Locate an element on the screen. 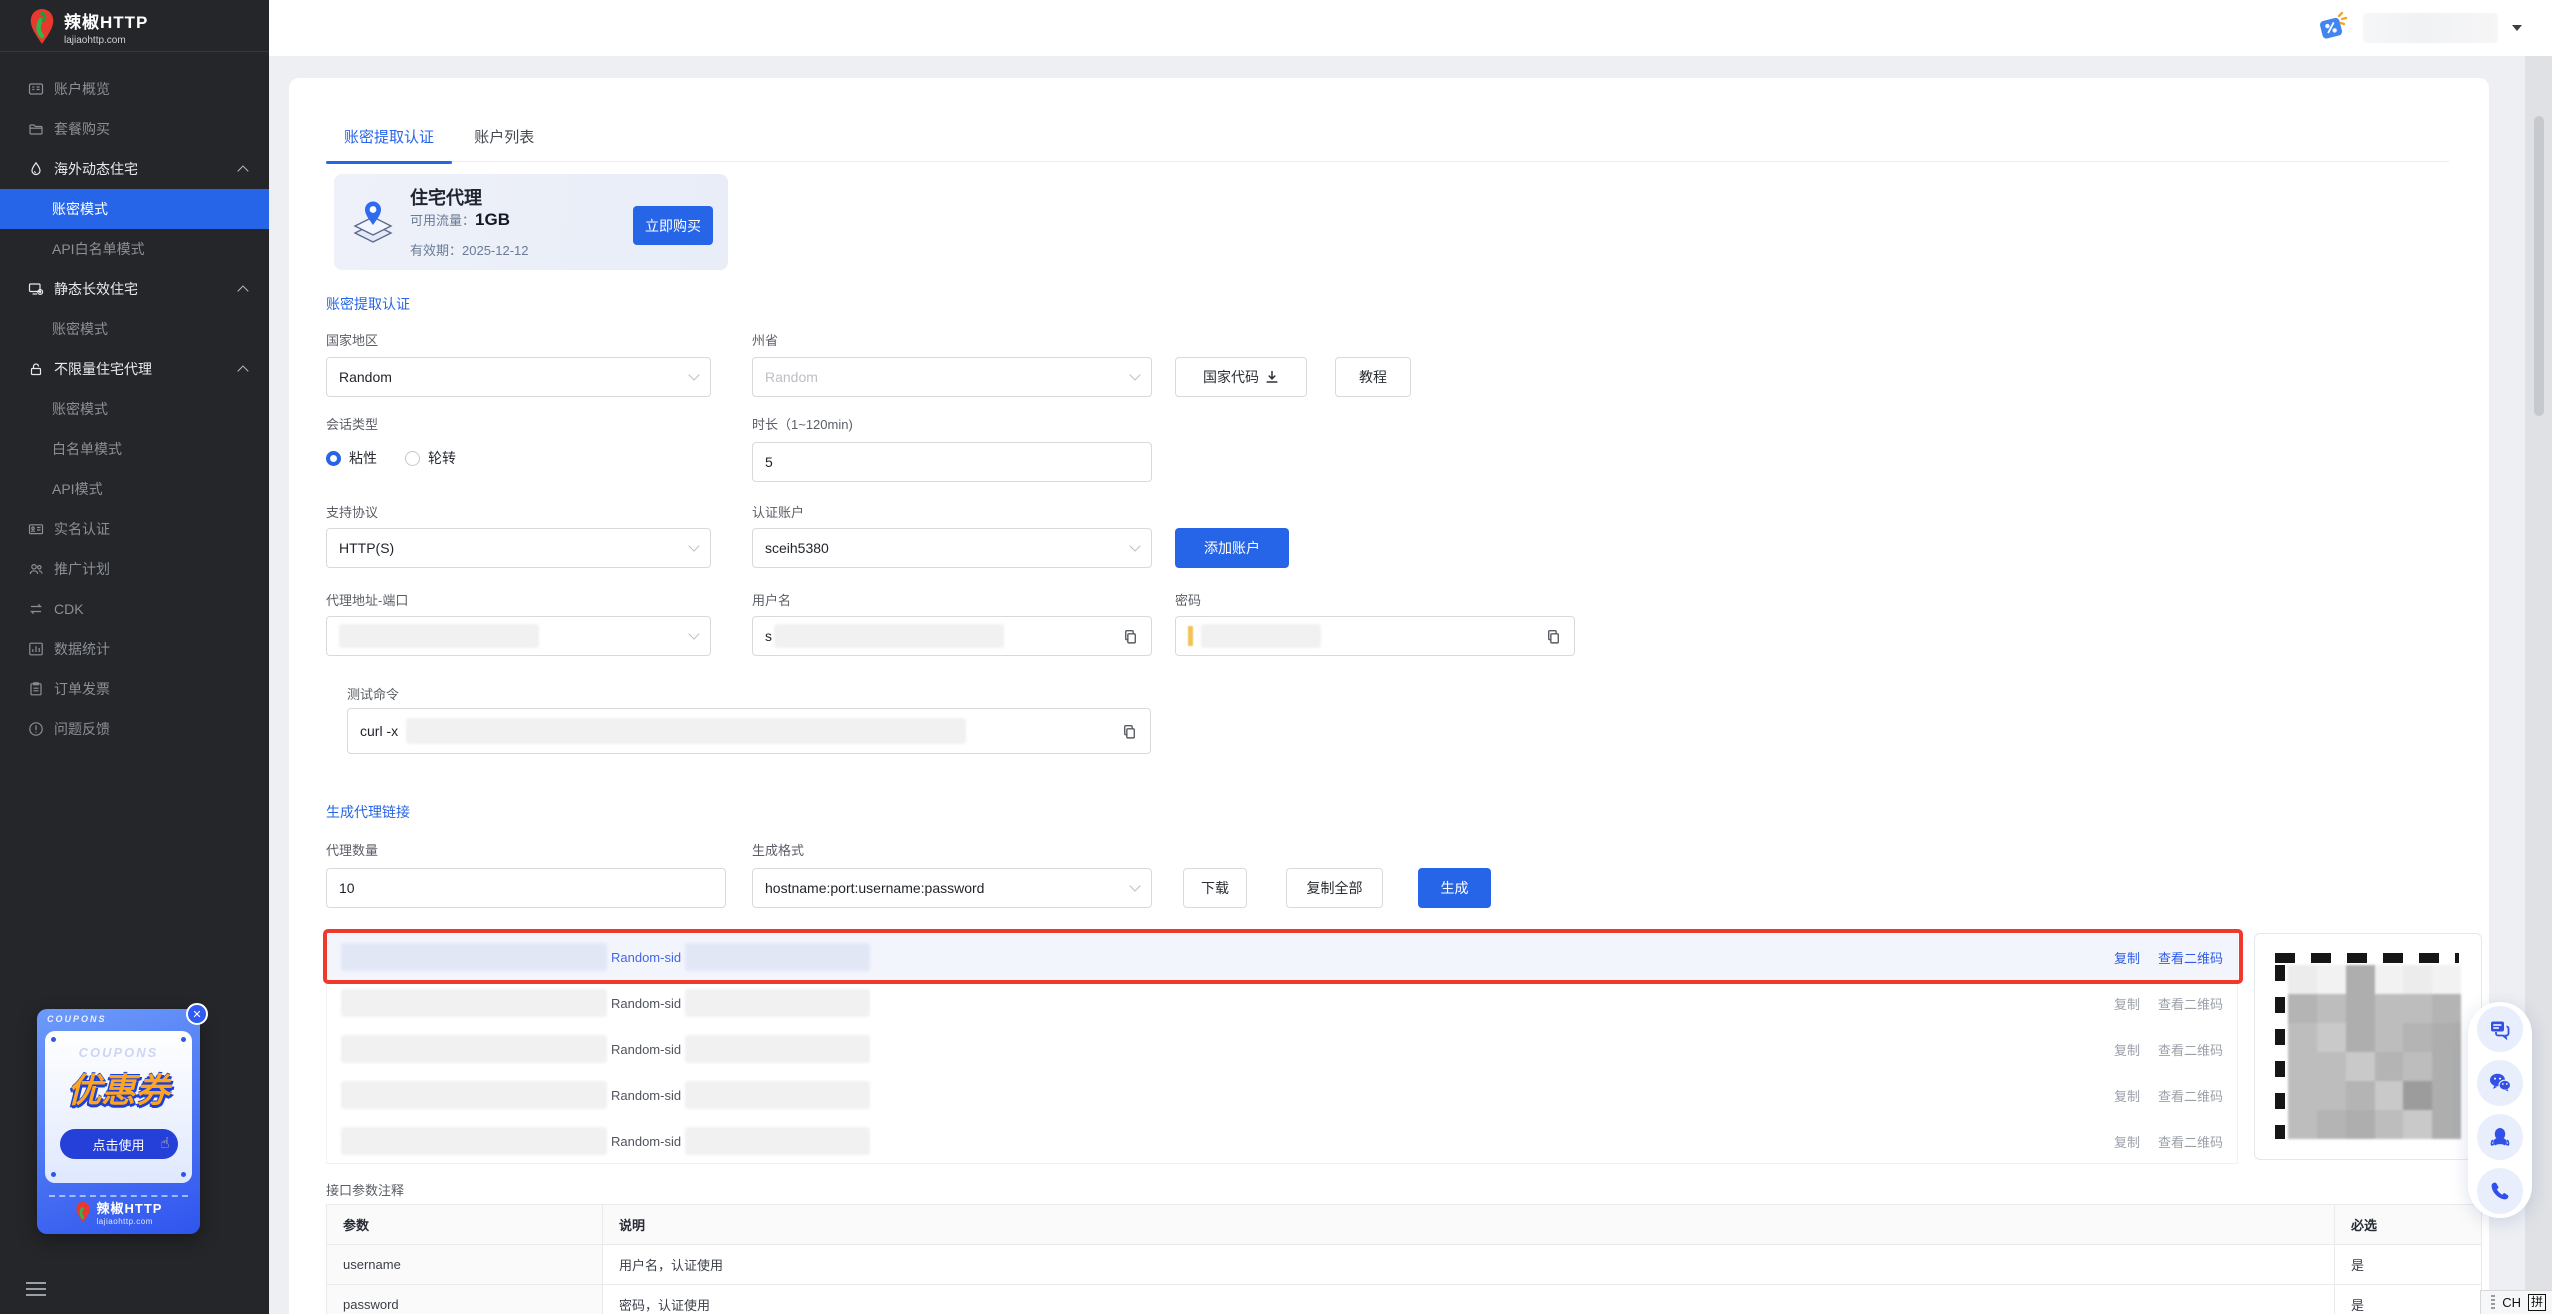  proxy-address-select is located at coordinates (518, 636).